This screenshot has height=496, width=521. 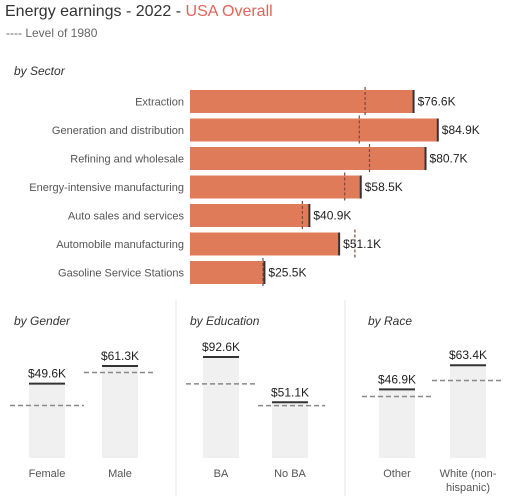 What do you see at coordinates (290, 392) in the screenshot?
I see `panel-value-label: $51.1K` at bounding box center [290, 392].